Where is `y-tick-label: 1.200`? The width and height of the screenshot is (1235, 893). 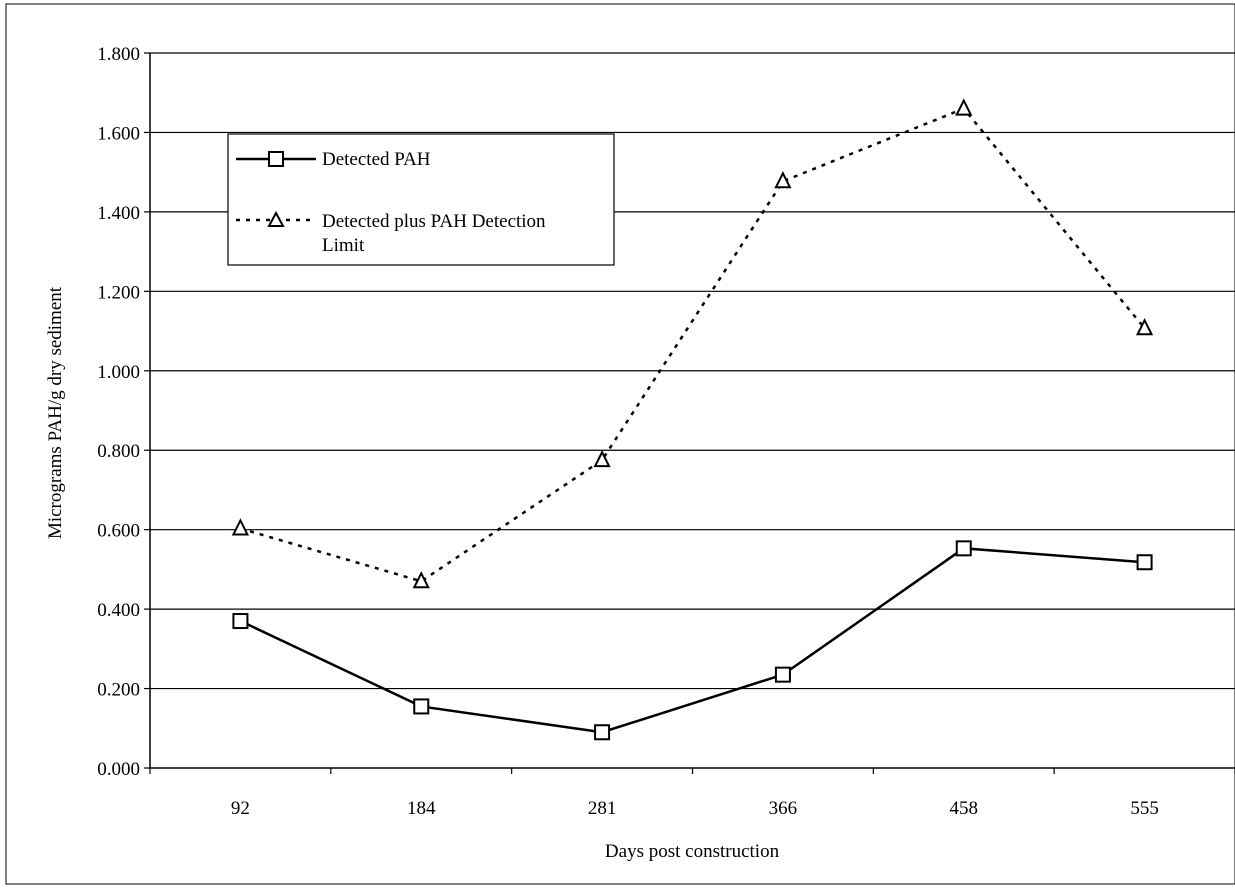
y-tick-label: 1.200 is located at coordinates (118, 292).